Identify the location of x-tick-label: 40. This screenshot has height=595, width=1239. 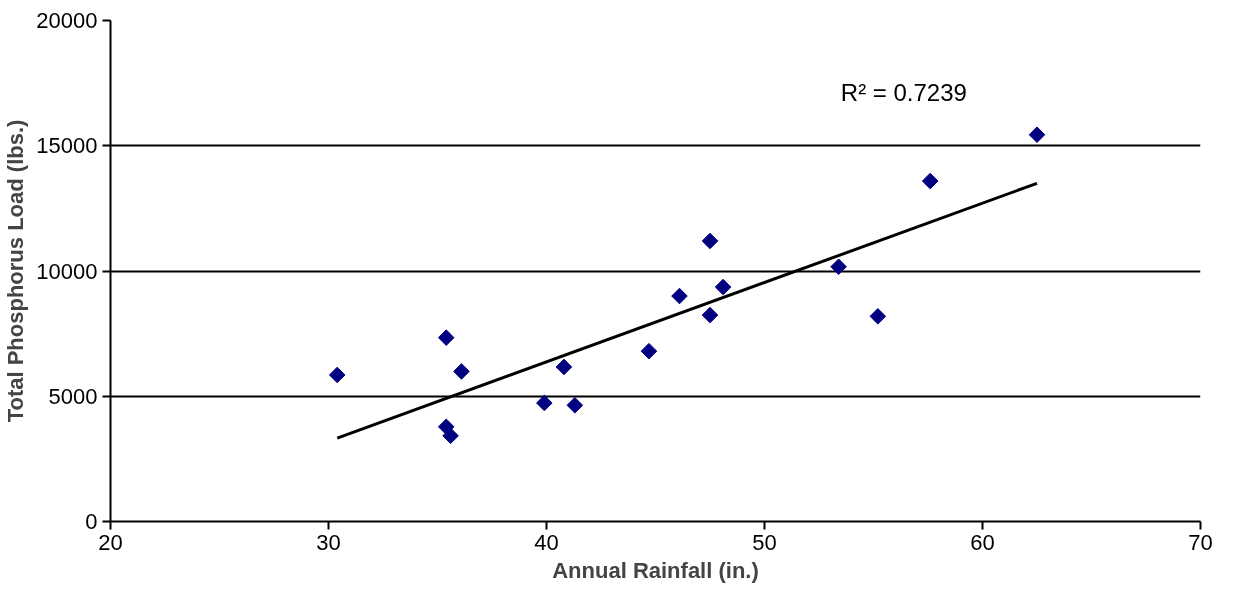
(546, 542).